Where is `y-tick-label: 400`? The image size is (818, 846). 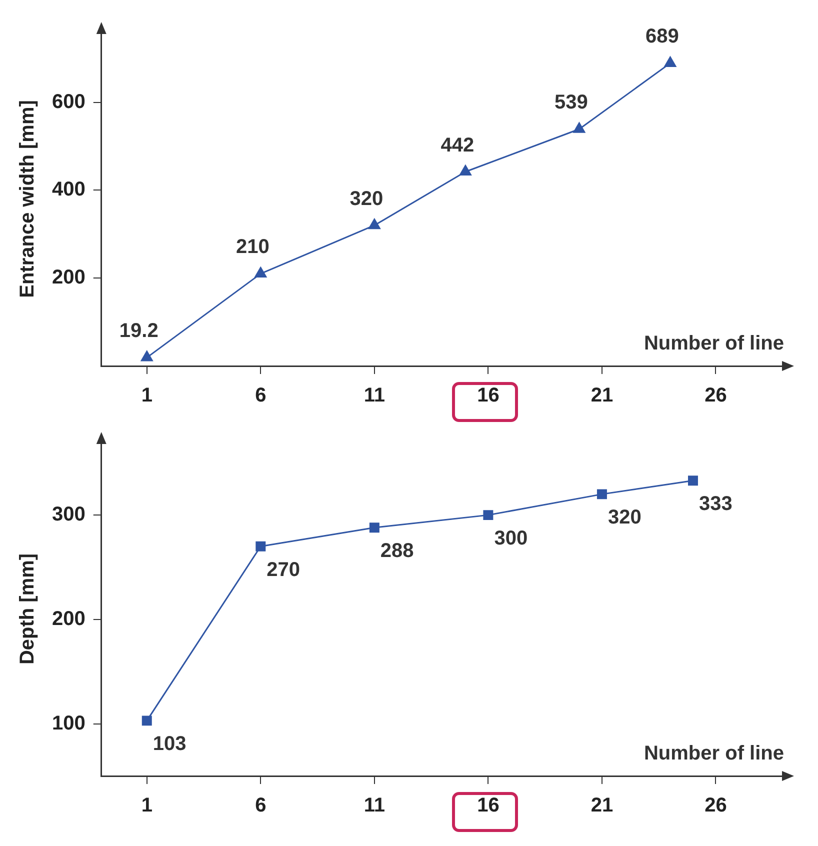
y-tick-label: 400 is located at coordinates (69, 189).